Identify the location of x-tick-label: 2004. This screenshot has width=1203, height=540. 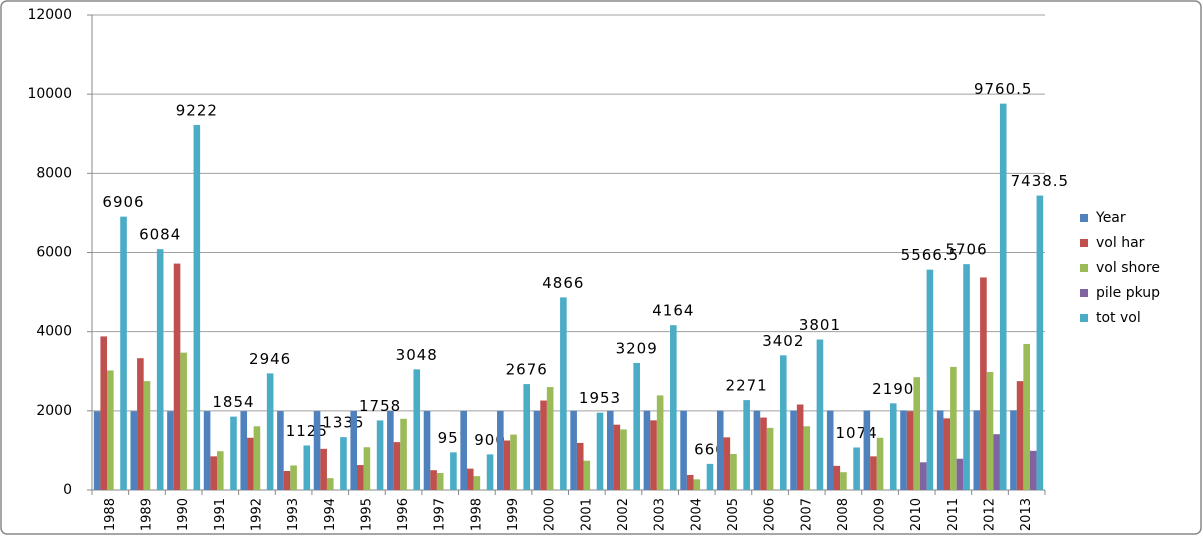
(696, 514).